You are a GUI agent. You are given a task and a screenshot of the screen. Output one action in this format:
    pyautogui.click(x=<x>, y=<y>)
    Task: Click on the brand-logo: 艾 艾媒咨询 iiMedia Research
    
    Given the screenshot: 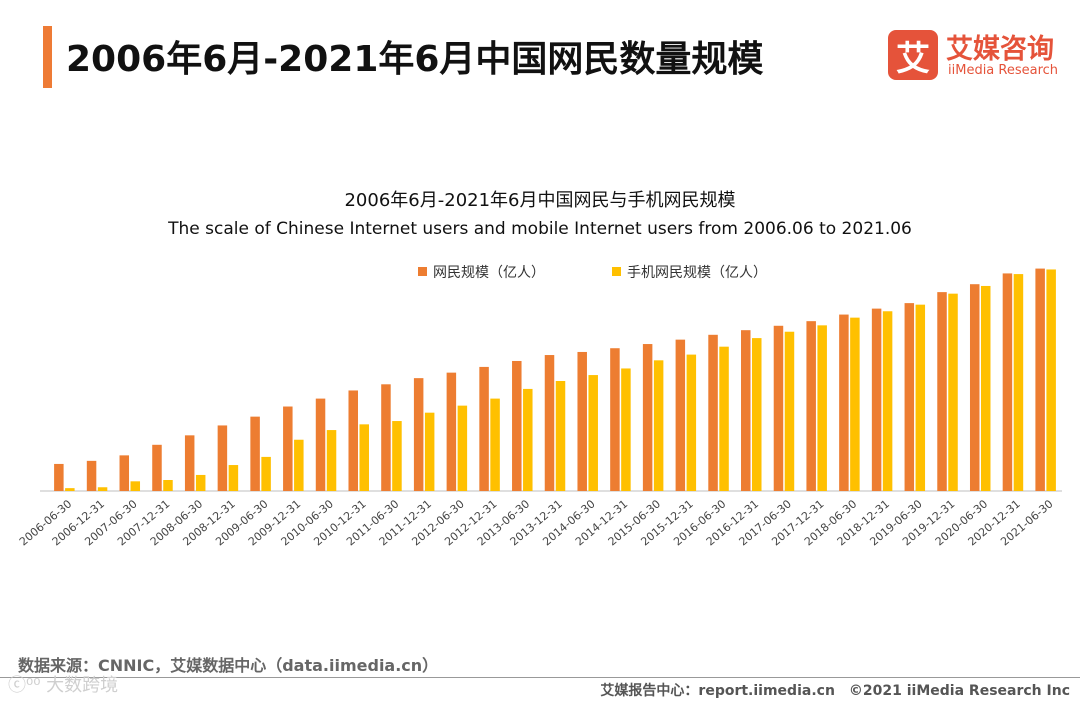 What is the action you would take?
    pyautogui.click(x=975, y=56)
    